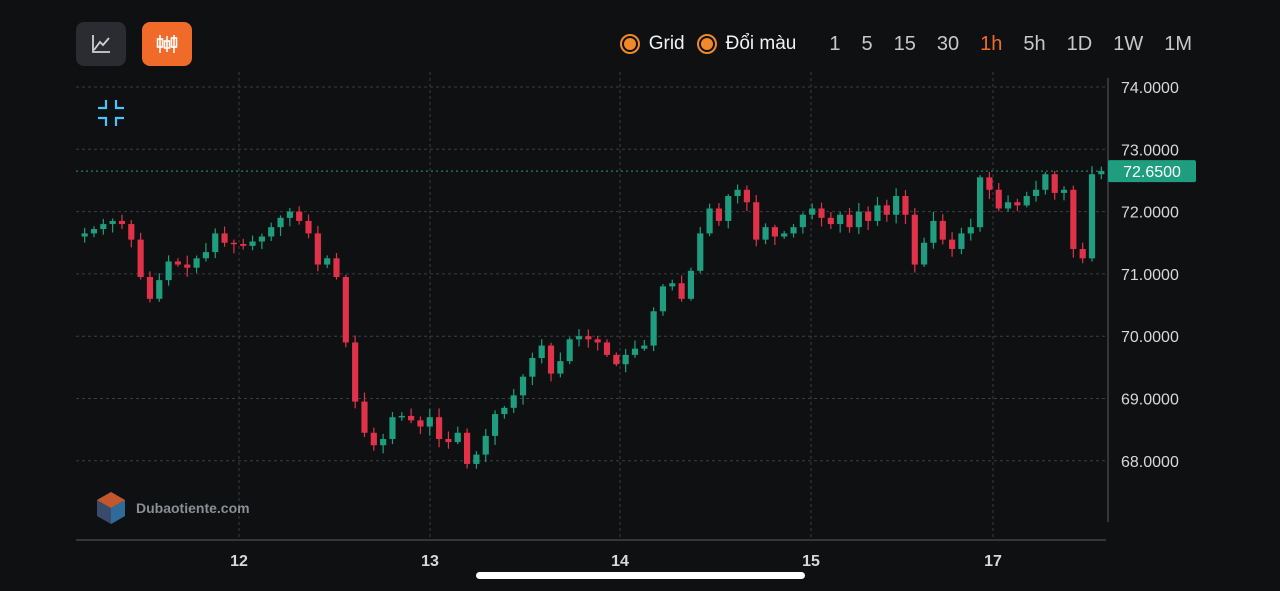  Describe the element at coordinates (948, 43) in the screenshot. I see `timeframe-30: 30` at that location.